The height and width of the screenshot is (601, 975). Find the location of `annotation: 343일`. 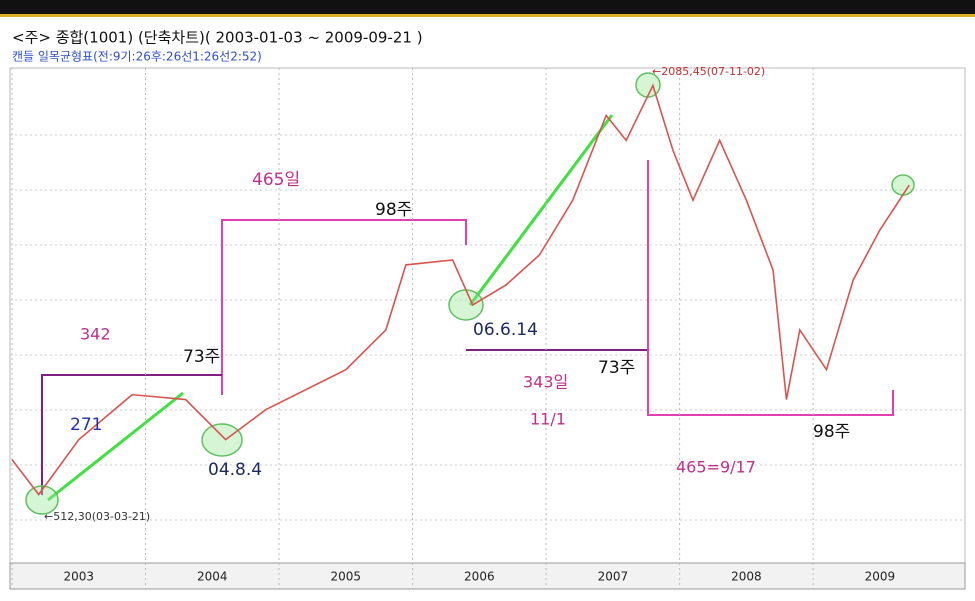

annotation: 343일 is located at coordinates (545, 382).